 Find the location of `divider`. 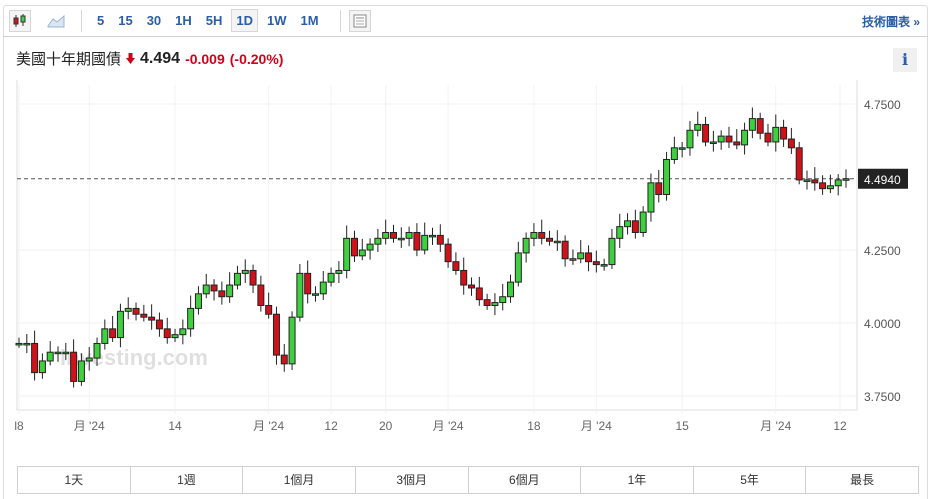

divider is located at coordinates (81, 20).